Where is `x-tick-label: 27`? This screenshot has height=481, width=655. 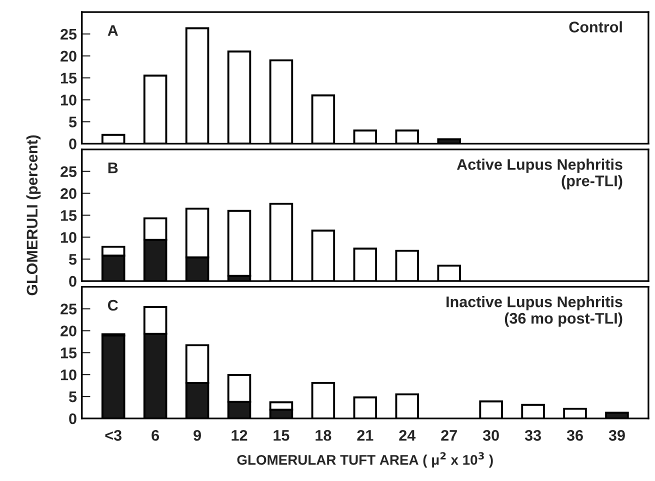
x-tick-label: 27 is located at coordinates (449, 435).